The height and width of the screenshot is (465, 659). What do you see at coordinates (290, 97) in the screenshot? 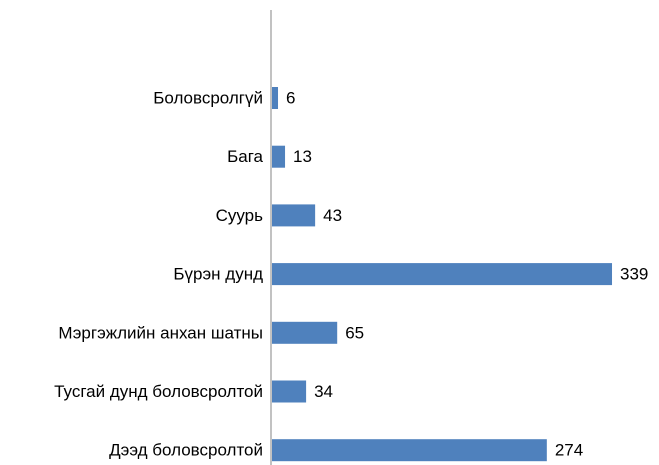
I see `data-label: 6` at bounding box center [290, 97].